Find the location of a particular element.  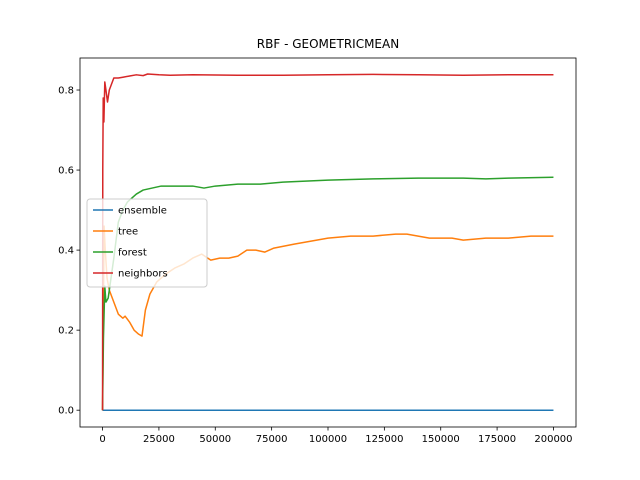

y-tick-label: 0.6 is located at coordinates (66, 171).